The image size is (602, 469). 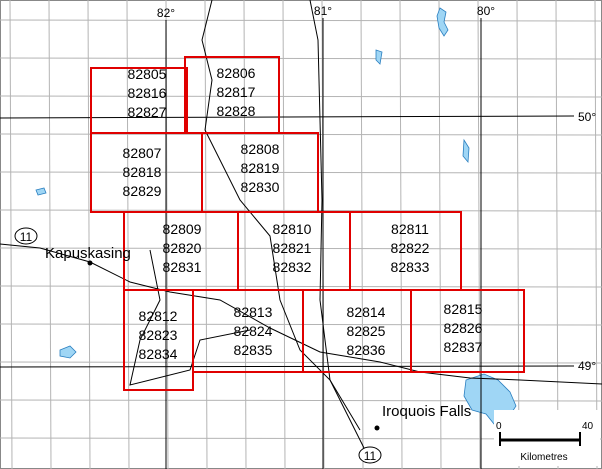 What do you see at coordinates (142, 172) in the screenshot?
I see `tile-id: 82818` at bounding box center [142, 172].